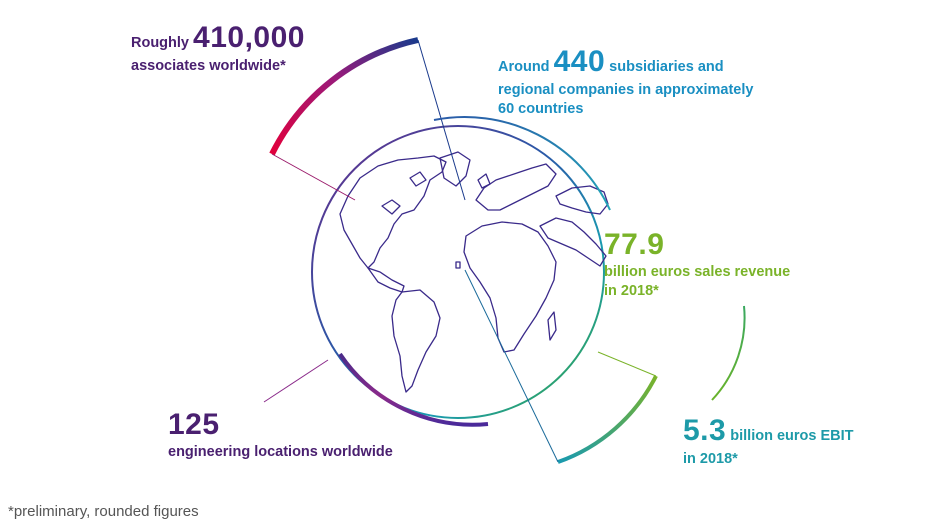 This screenshot has width=945, height=531. I want to click on ebit-connector, so click(627, 364).